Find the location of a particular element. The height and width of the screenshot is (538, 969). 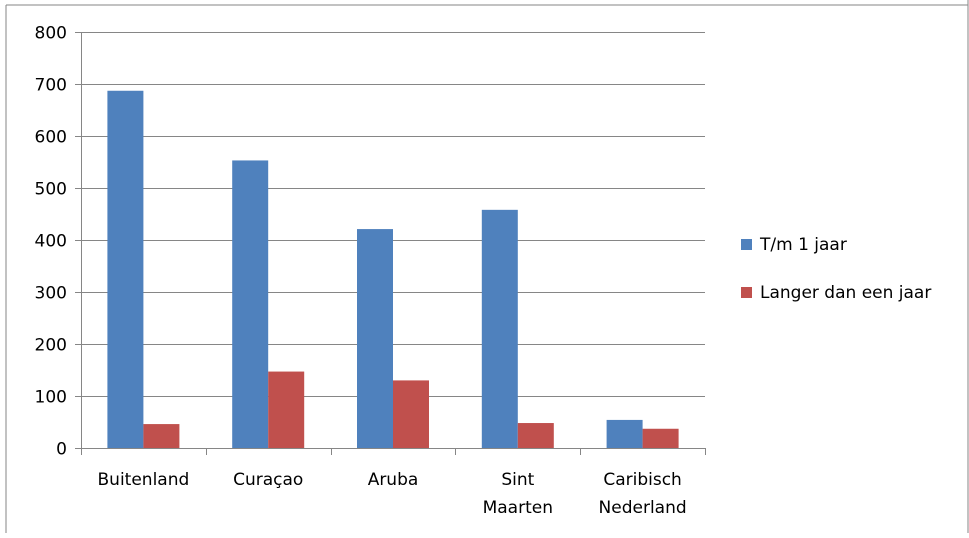

x-tick-label: Buitenland is located at coordinates (144, 480).